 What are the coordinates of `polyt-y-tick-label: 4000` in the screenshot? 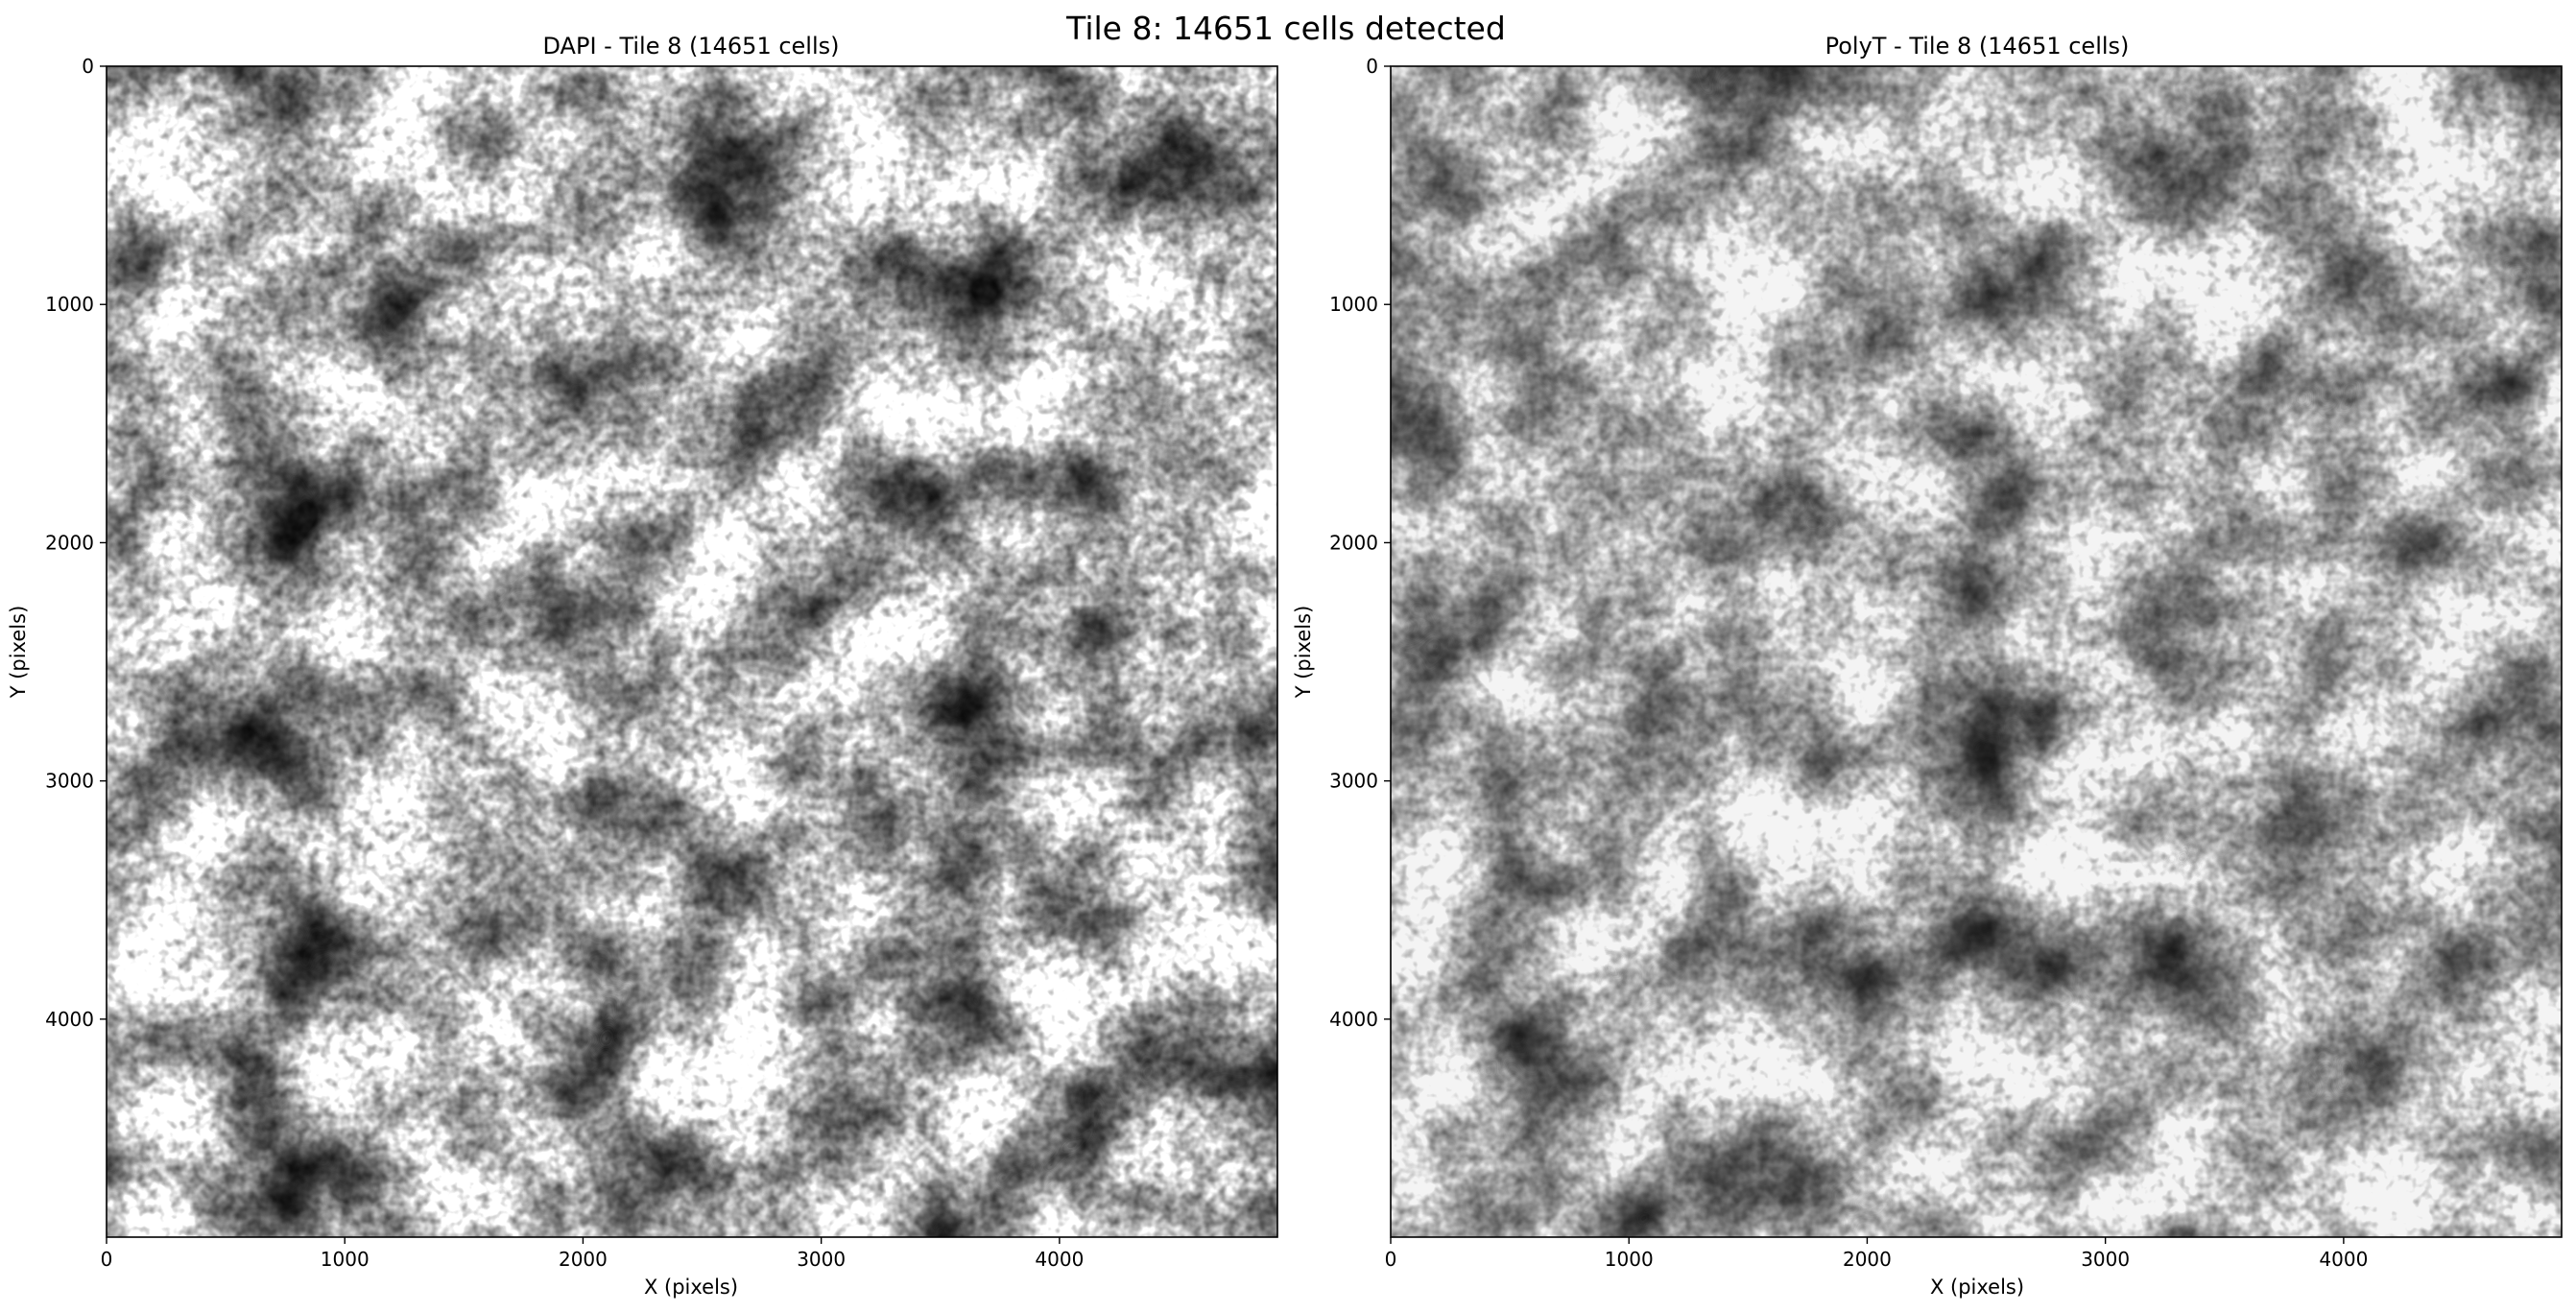 It's located at (1353, 1020).